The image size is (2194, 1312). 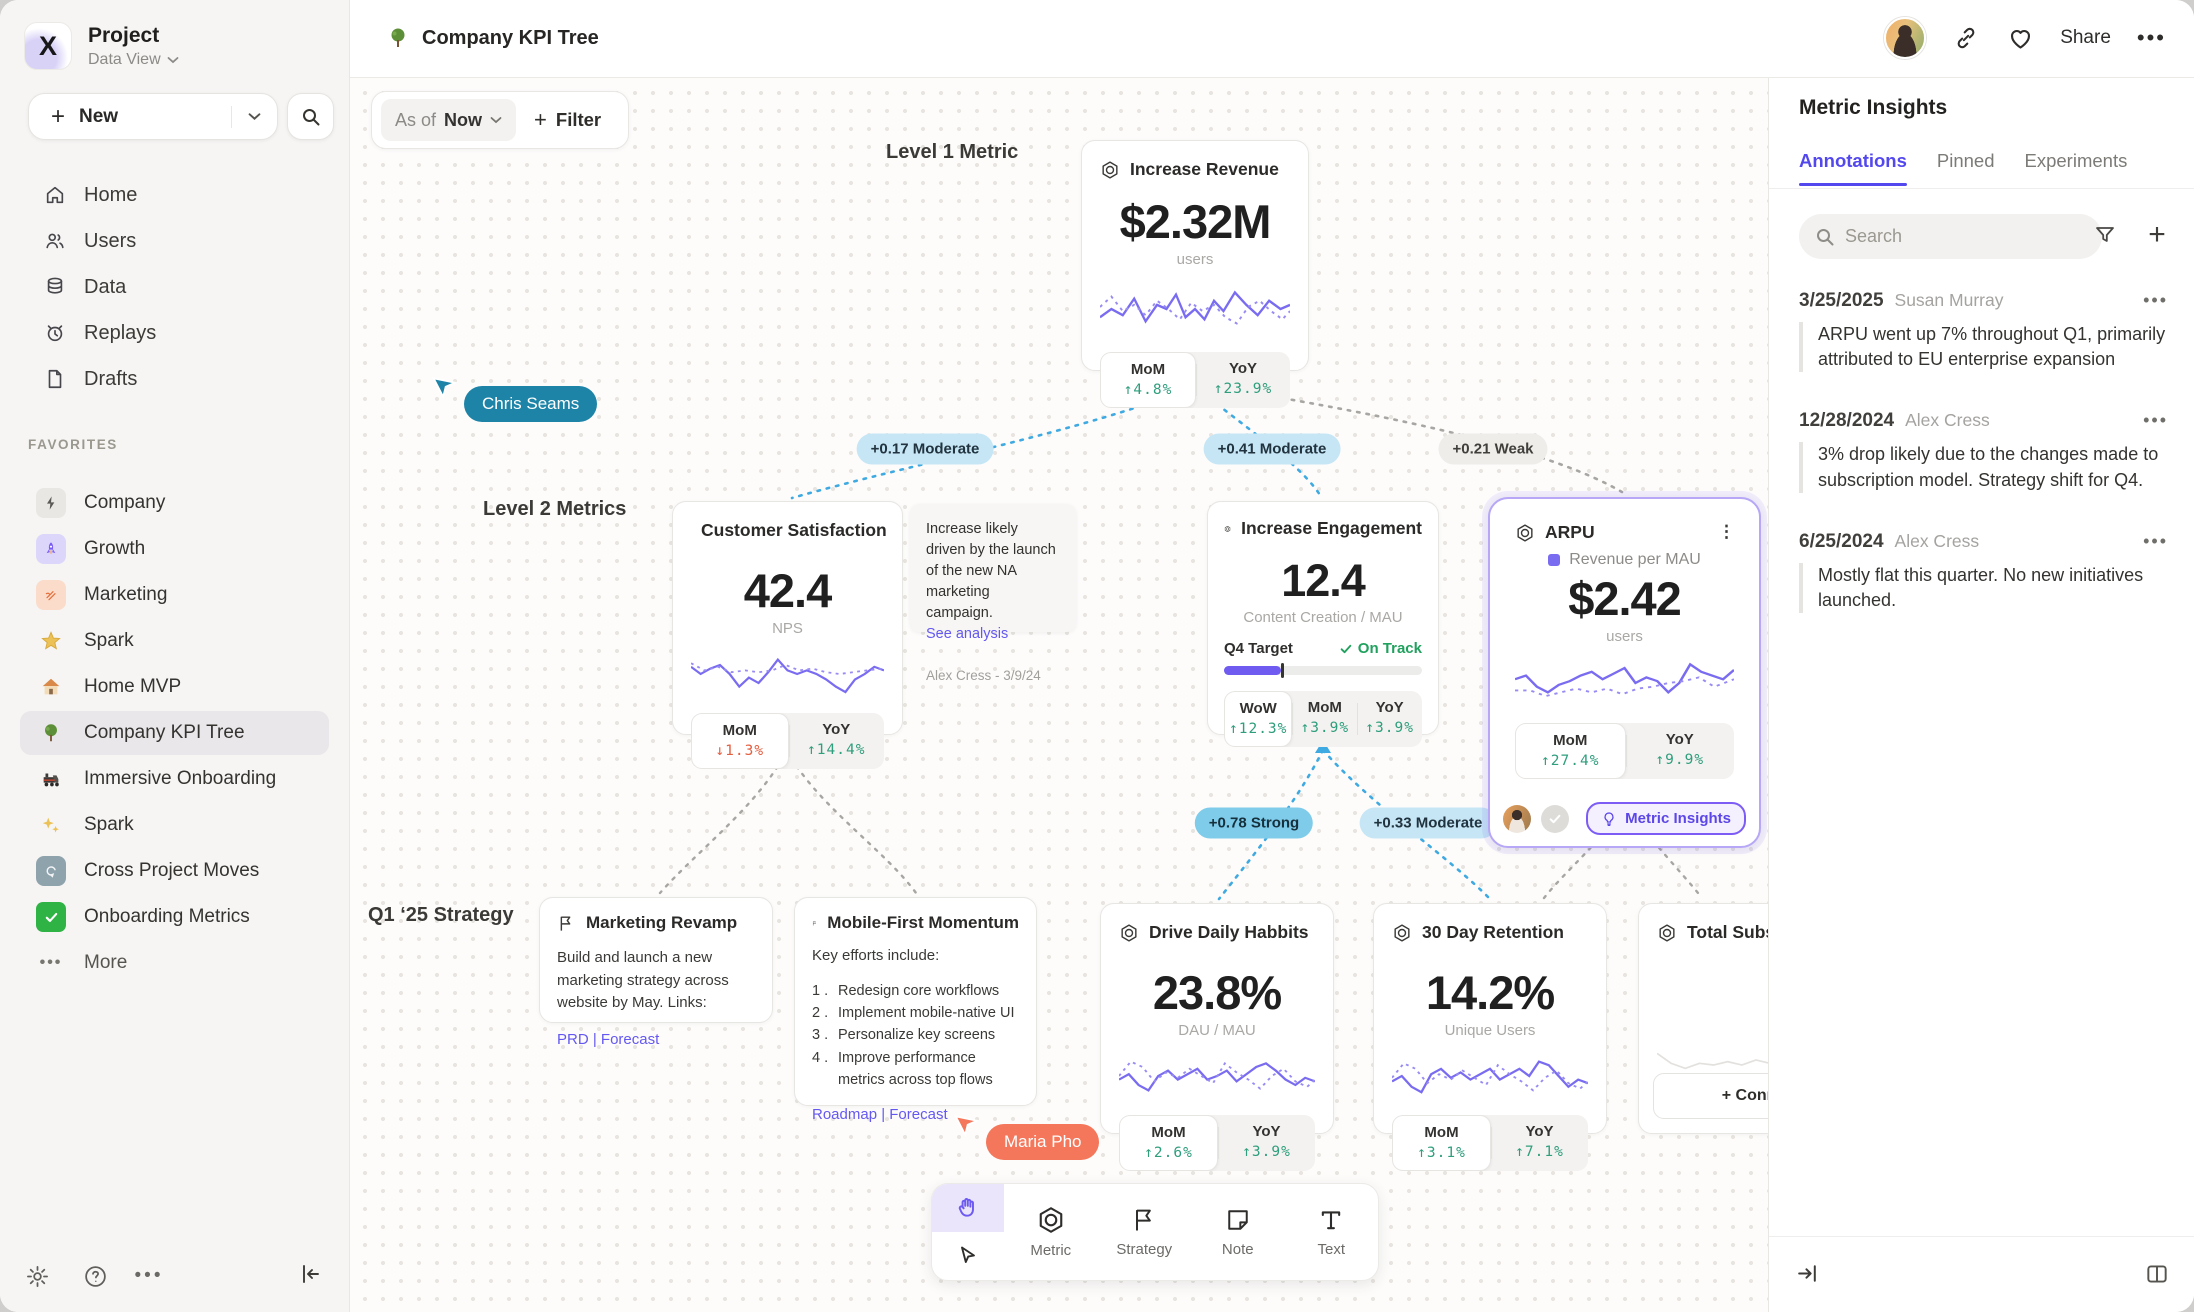 I want to click on connect-data-button: + Connec, so click(x=1710, y=1096).